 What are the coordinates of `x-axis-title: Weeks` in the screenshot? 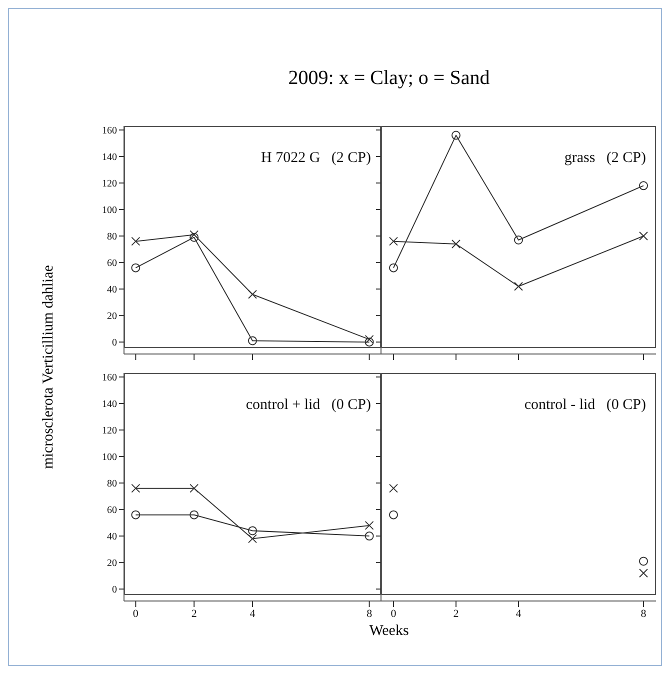 It's located at (389, 631).